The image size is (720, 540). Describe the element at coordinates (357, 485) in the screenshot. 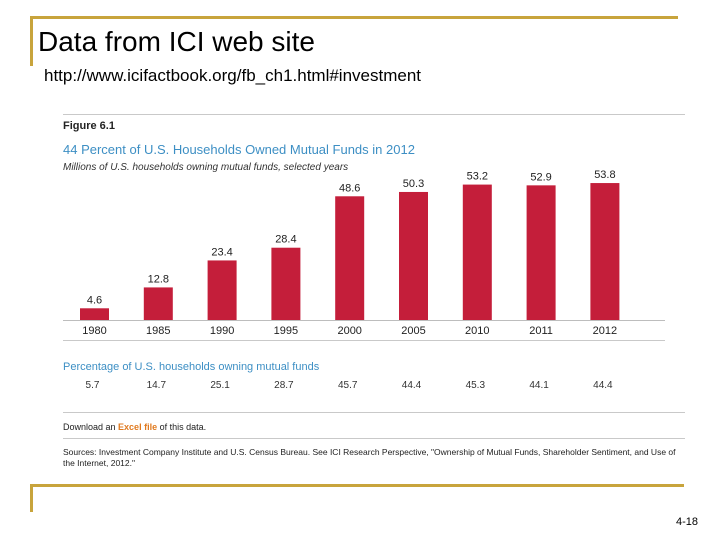

I see `frame-bottom-rule` at that location.